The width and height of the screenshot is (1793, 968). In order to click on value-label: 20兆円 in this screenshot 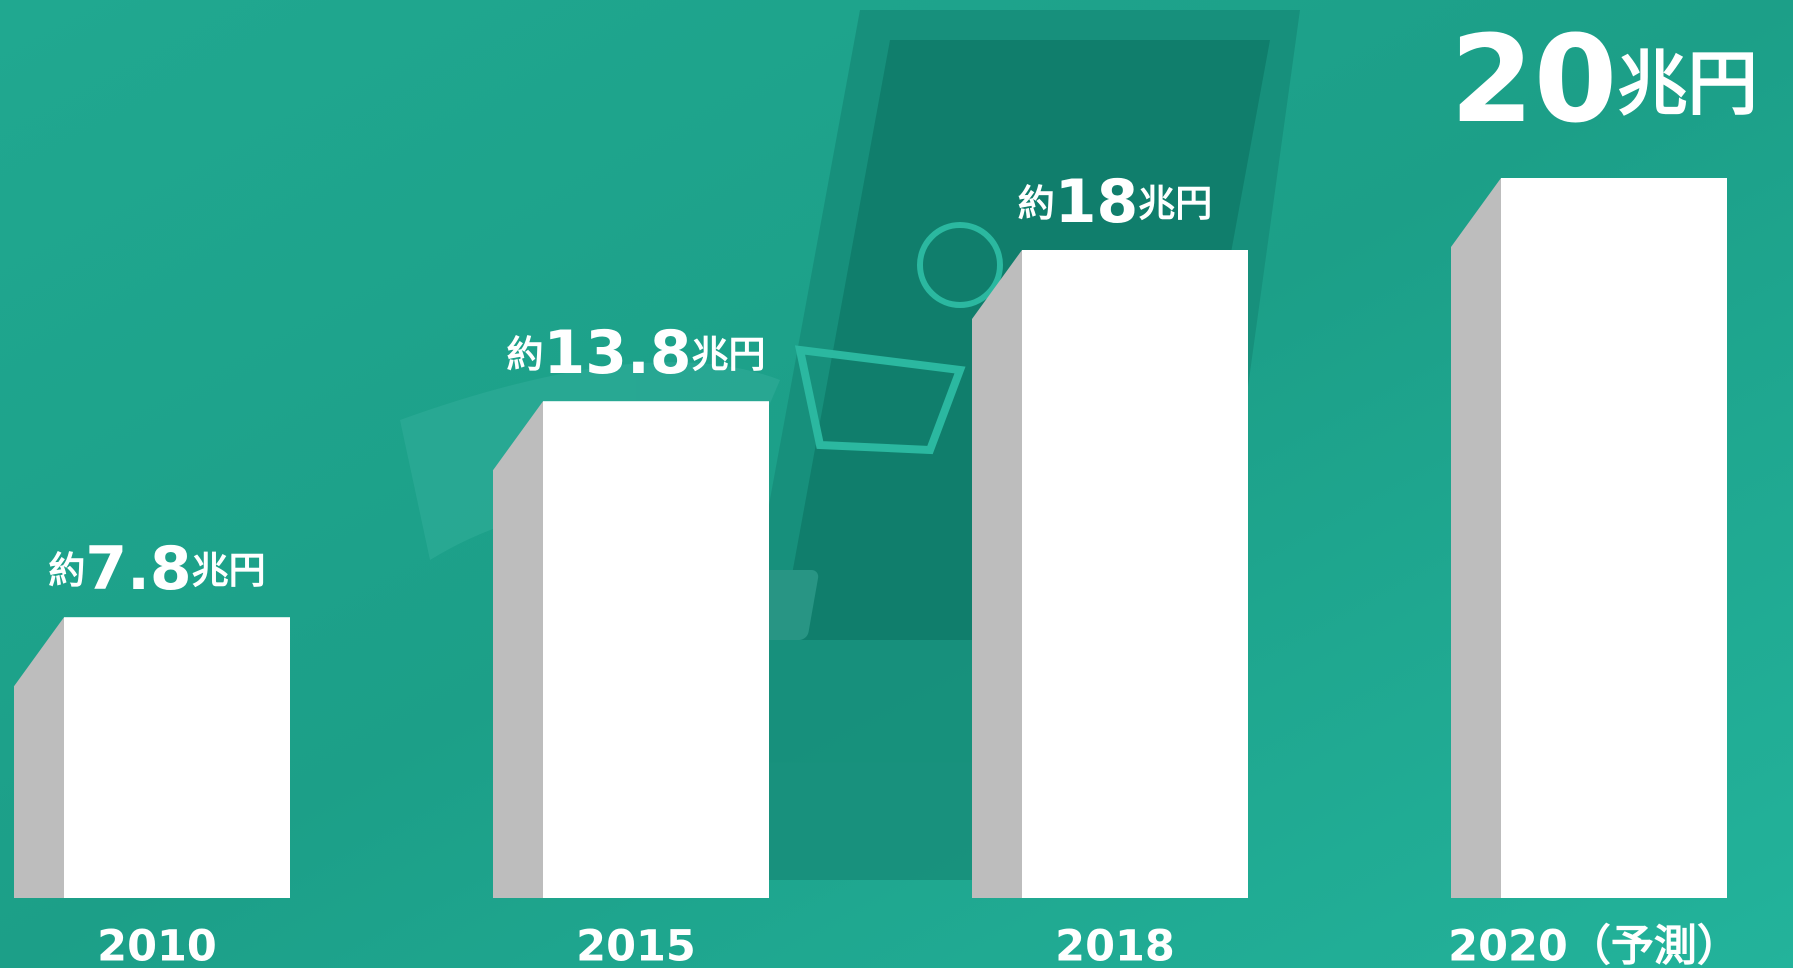, I will do `click(1604, 80)`.